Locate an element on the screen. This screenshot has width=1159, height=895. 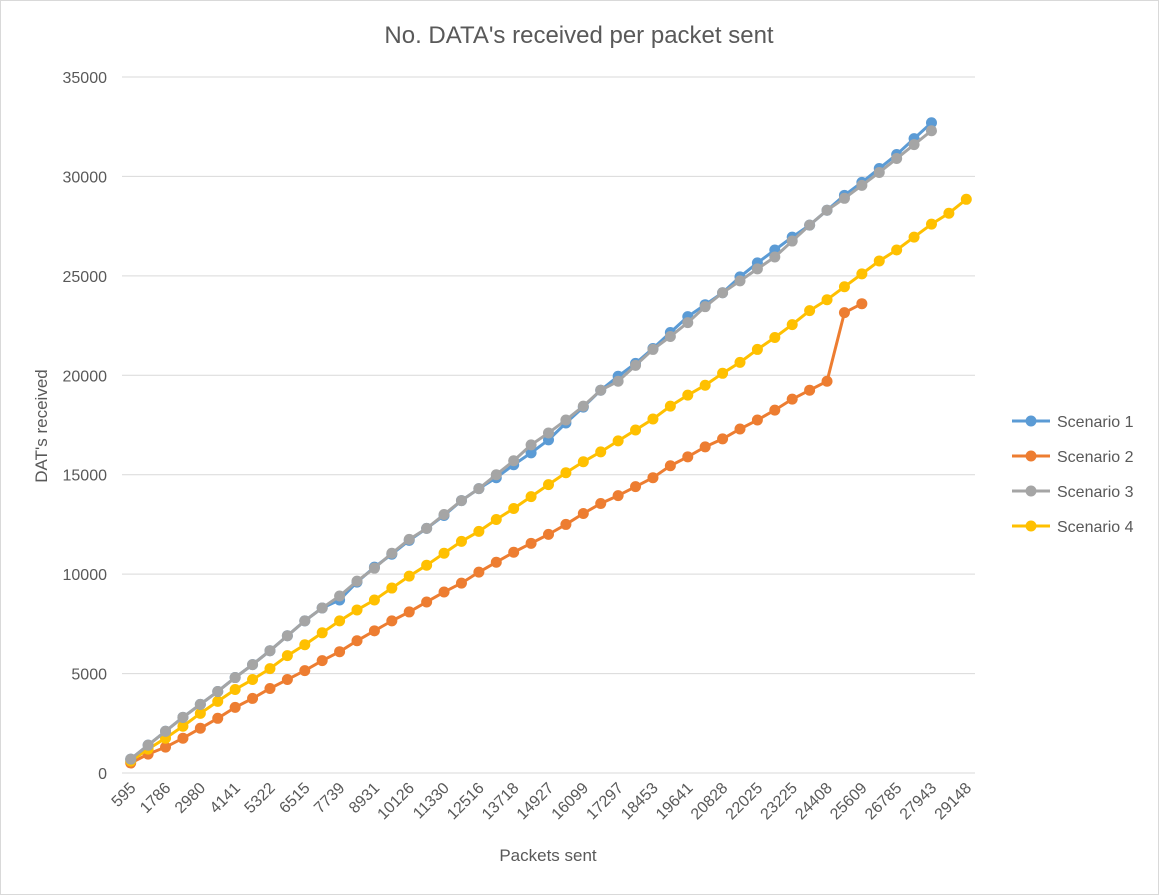
x-tick-label: 2980 is located at coordinates (190, 798).